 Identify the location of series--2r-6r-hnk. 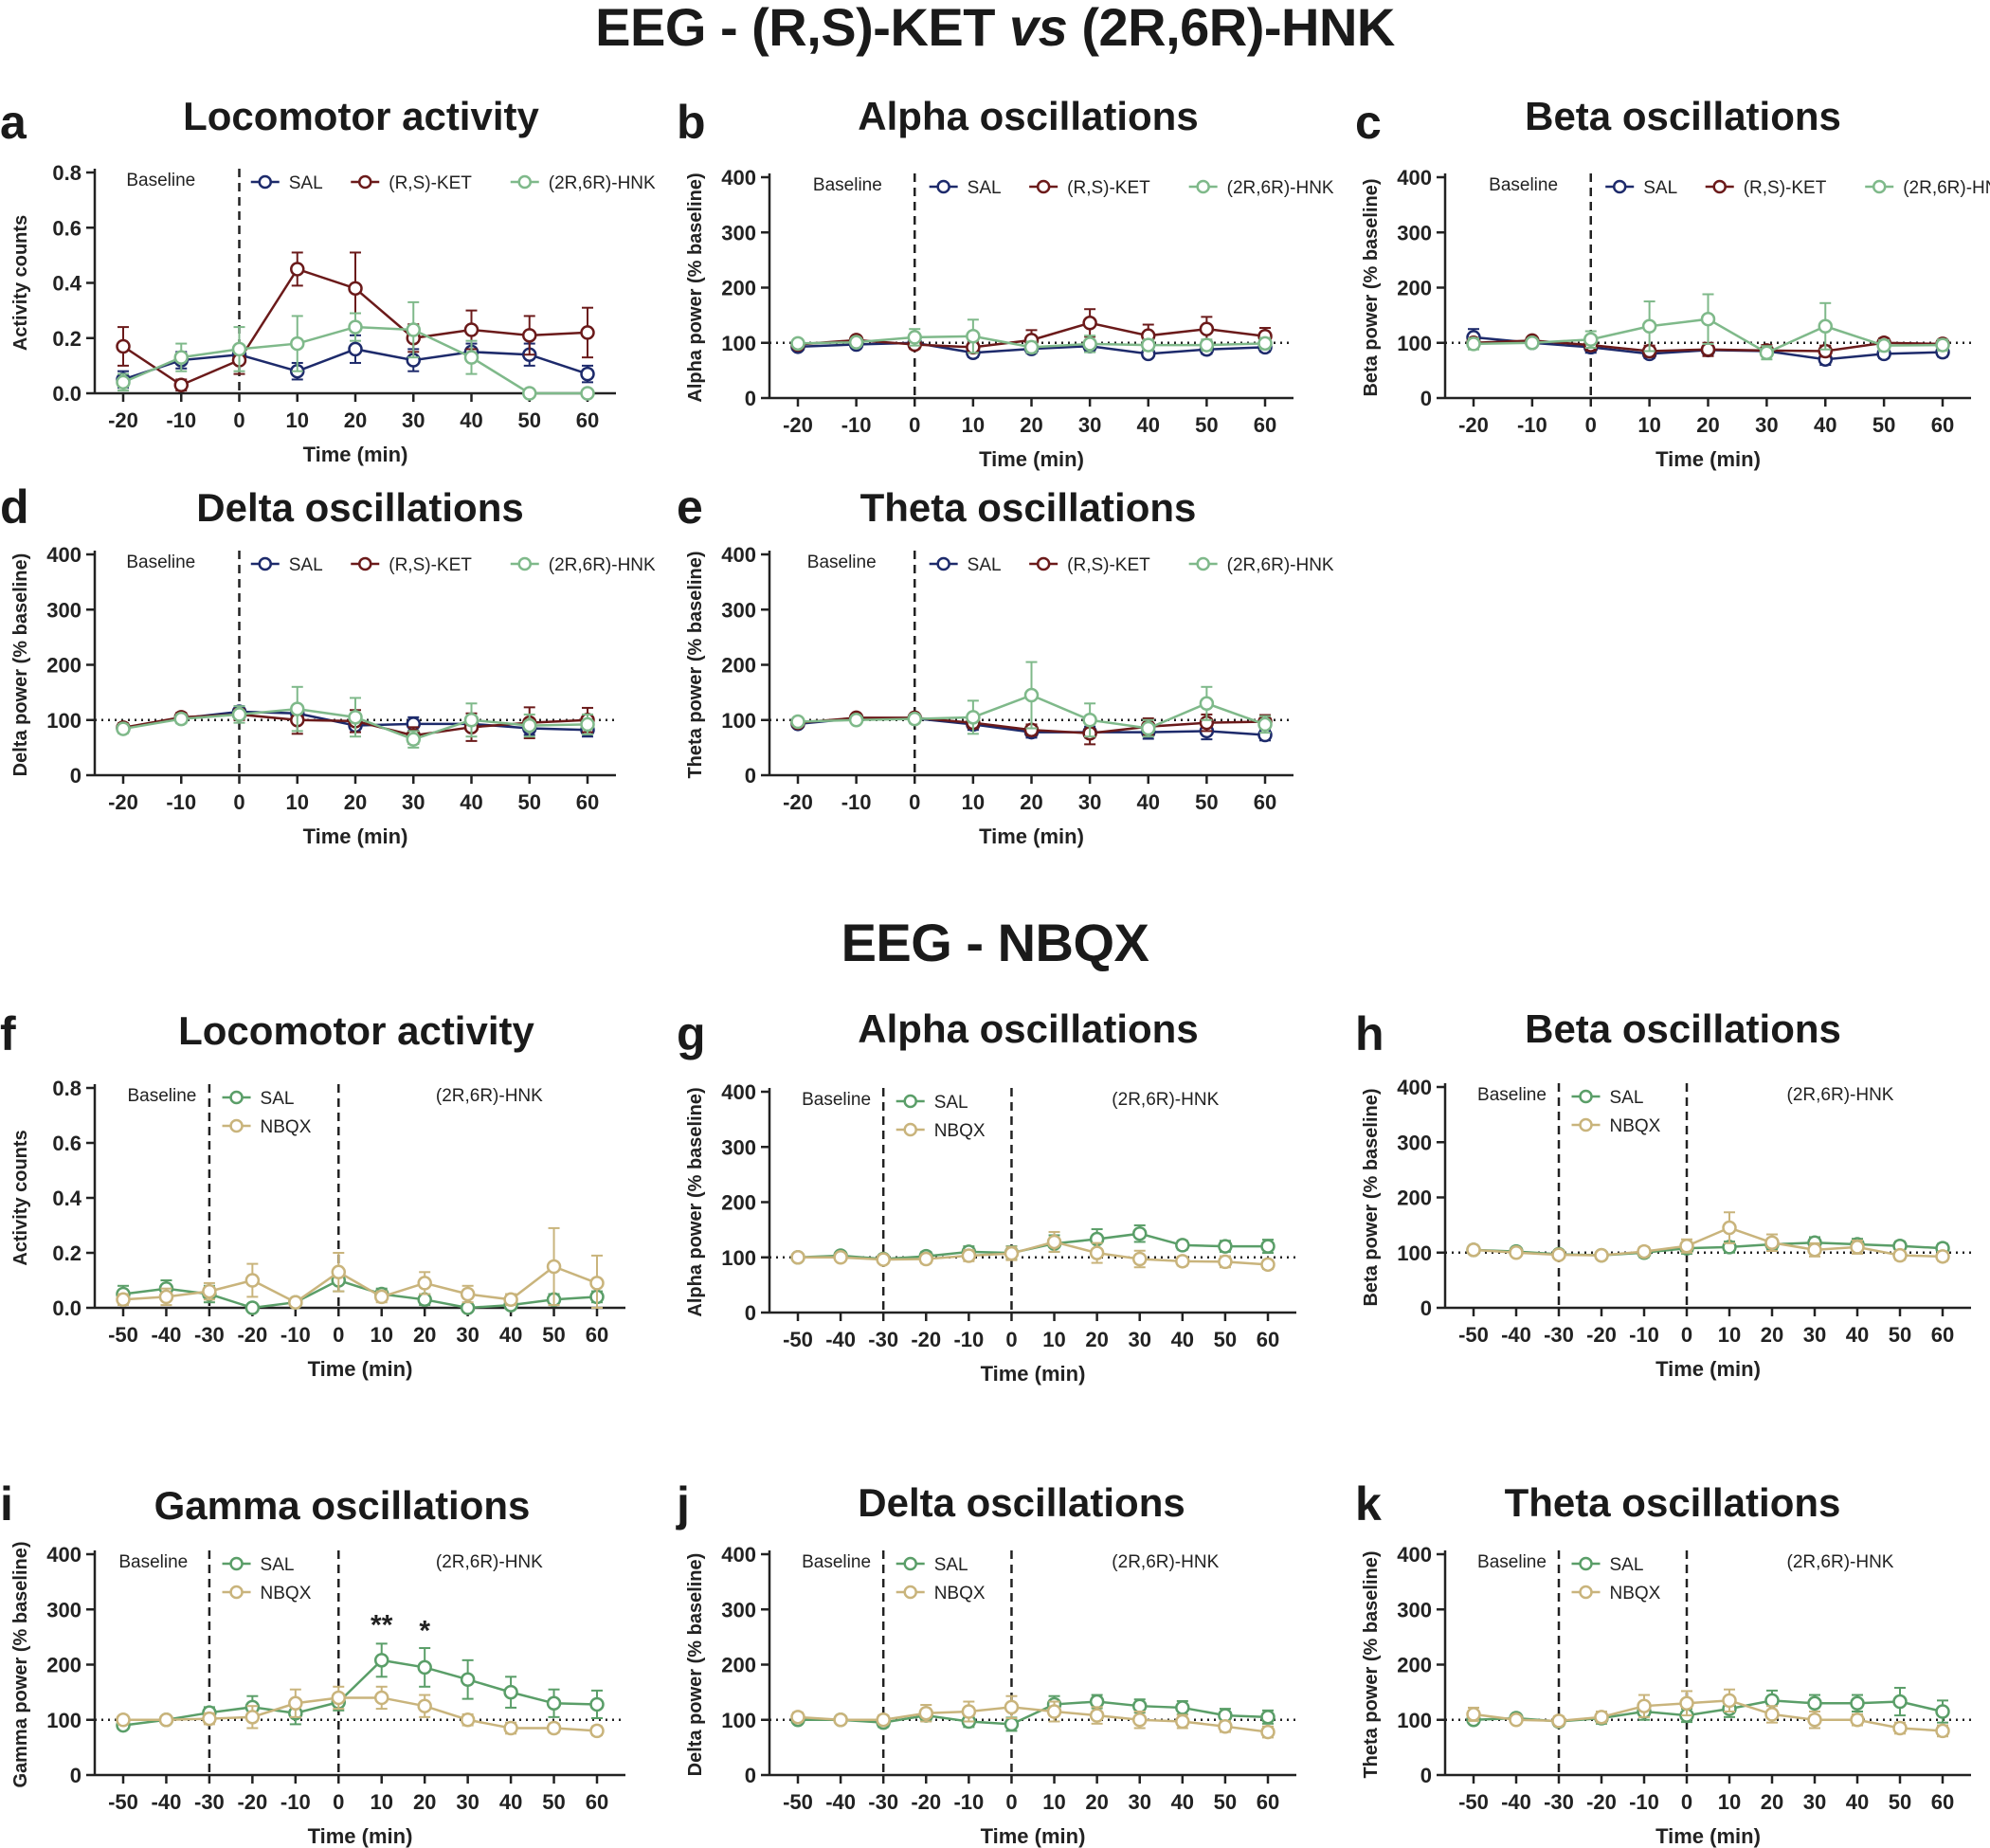
(1708, 327).